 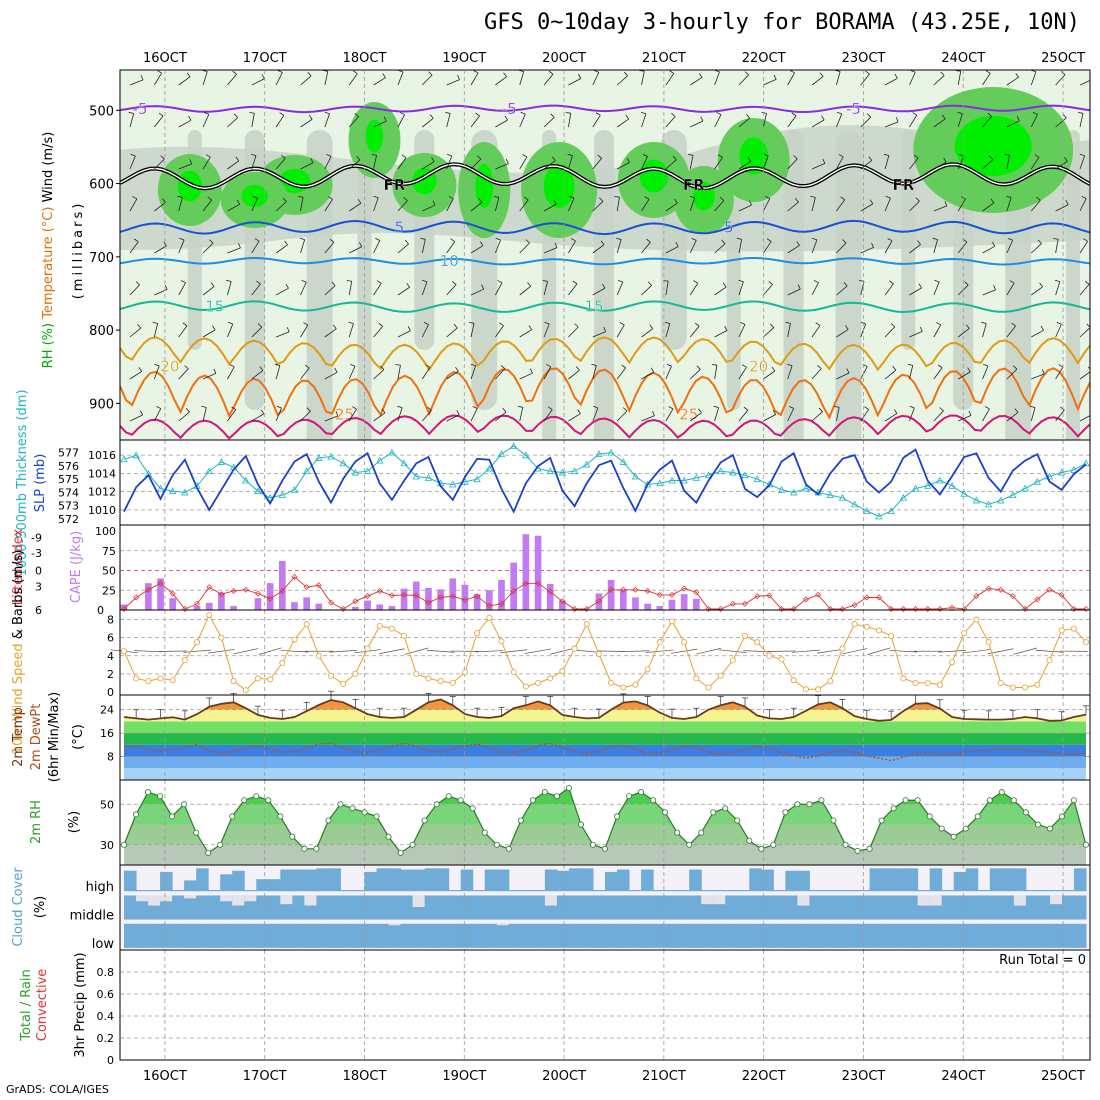 What do you see at coordinates (18, 721) in the screenshot?
I see `wind-ylabel-part: 10m Wind` at bounding box center [18, 721].